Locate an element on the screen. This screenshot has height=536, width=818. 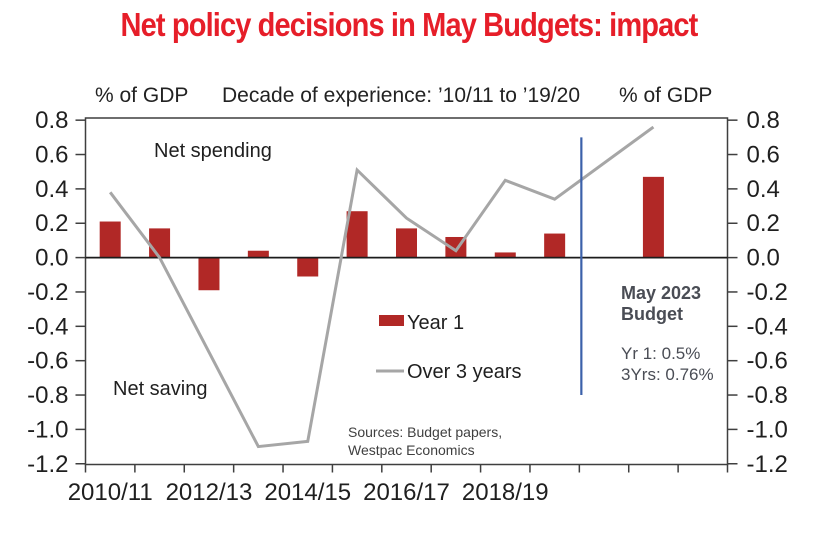
y-tick-label-right: -1.0 is located at coordinates (767, 429).